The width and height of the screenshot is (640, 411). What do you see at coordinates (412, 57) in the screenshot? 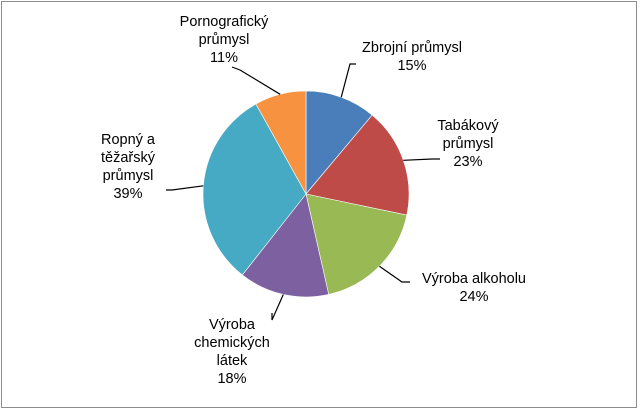
I see `slice-label-1: Zbrojní průmysl 15%` at bounding box center [412, 57].